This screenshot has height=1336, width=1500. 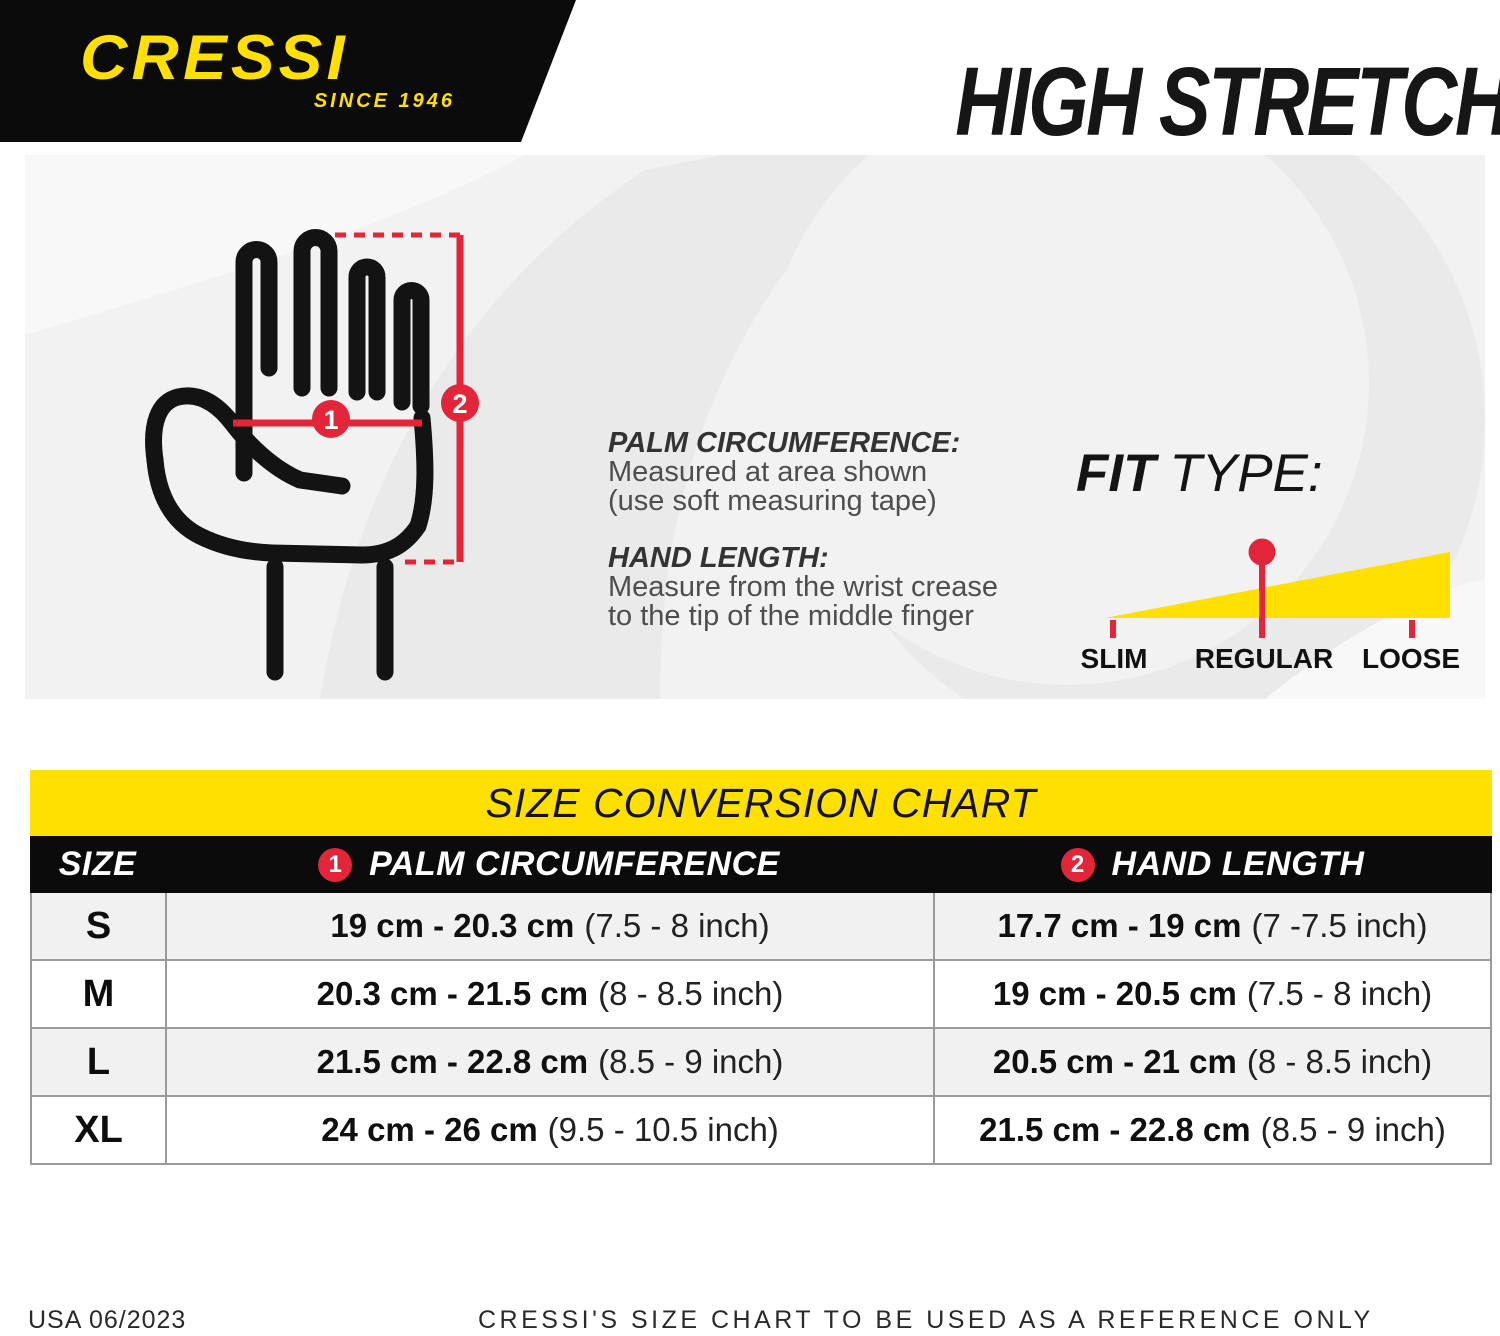 What do you see at coordinates (791, 616) in the screenshot?
I see `hand-instruction-line2: to the tip of the middle finger` at bounding box center [791, 616].